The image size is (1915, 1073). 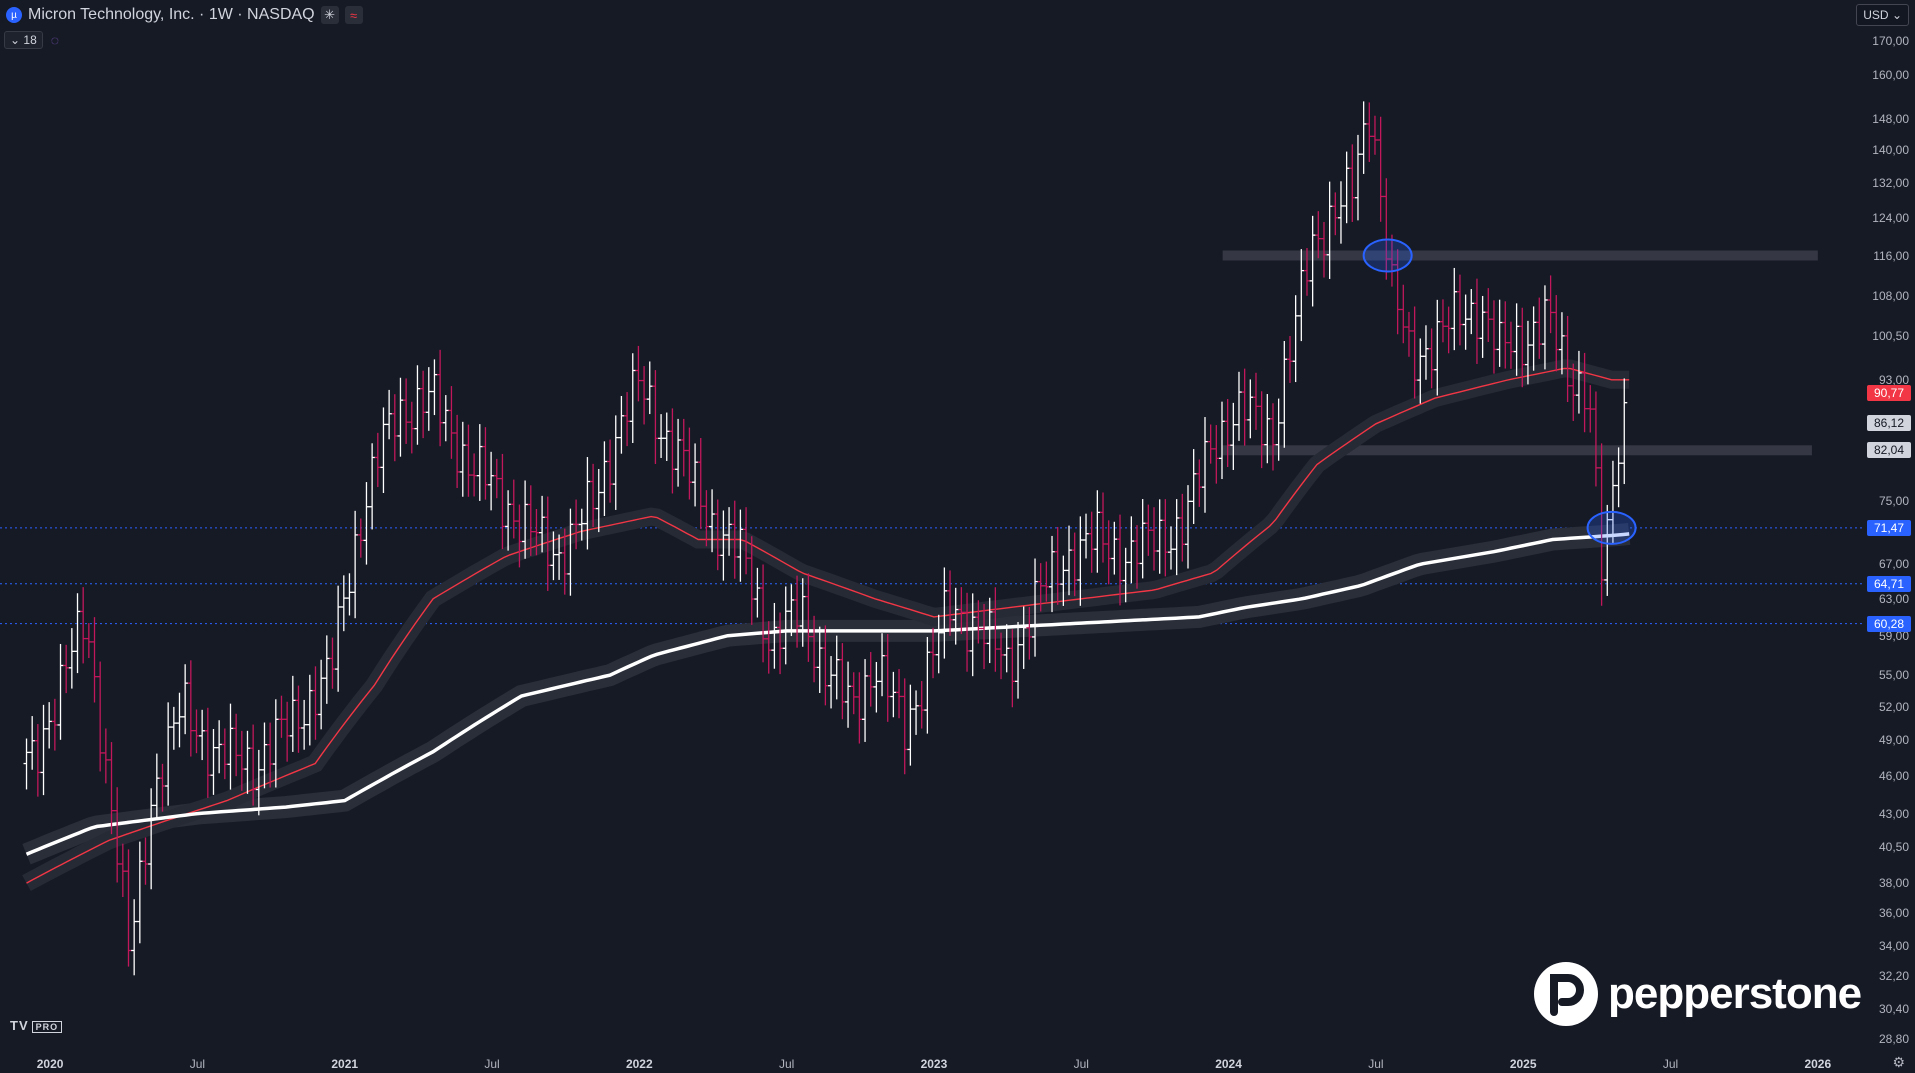 What do you see at coordinates (1891, 255) in the screenshot?
I see `price-tick-label: 116,00` at bounding box center [1891, 255].